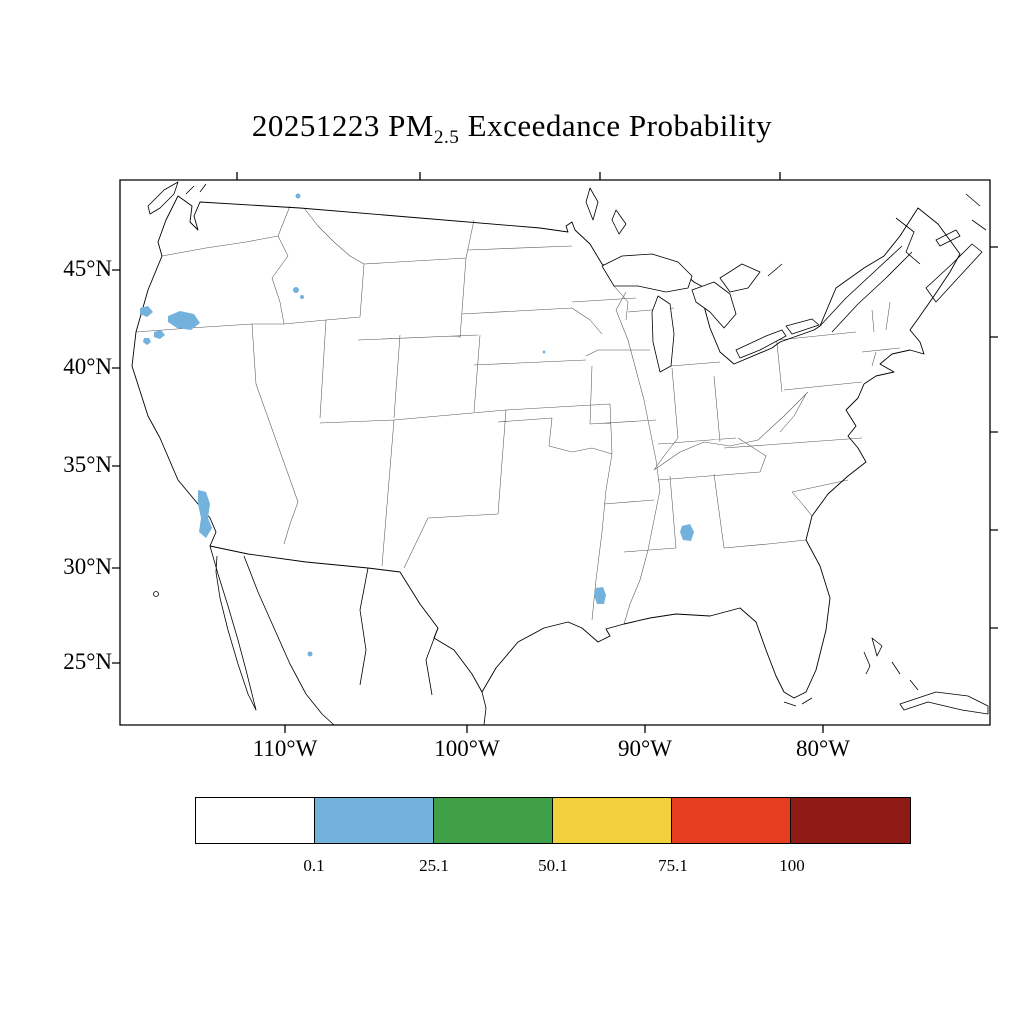 The height and width of the screenshot is (1024, 1024). What do you see at coordinates (553, 865) in the screenshot?
I see `colorbar-tick-2: 50.1` at bounding box center [553, 865].